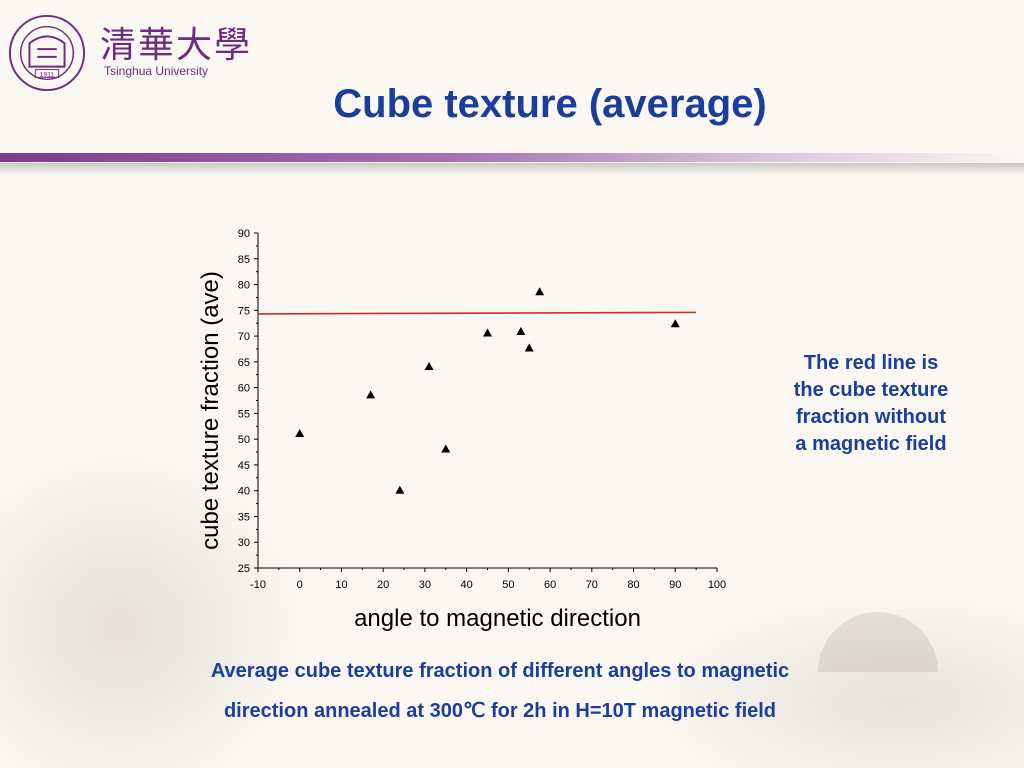  What do you see at coordinates (150, 611) in the screenshot?
I see `background-sketch-left` at bounding box center [150, 611].